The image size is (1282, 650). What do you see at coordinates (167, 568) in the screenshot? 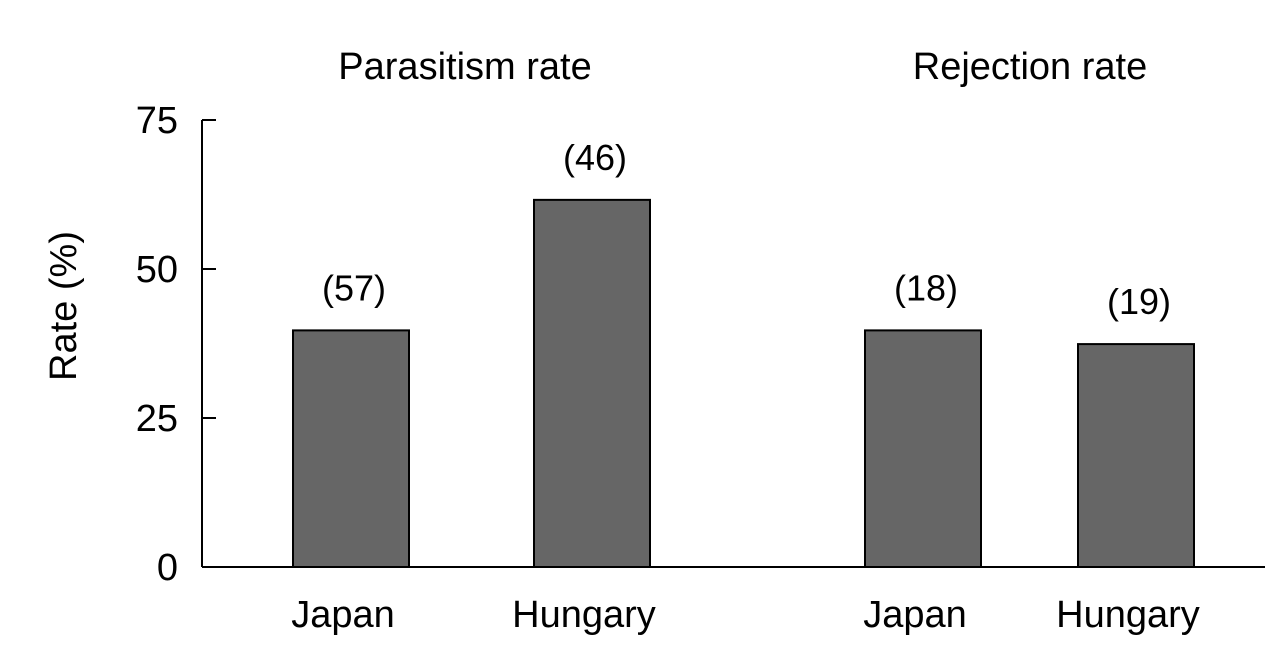
I see `y-tick-label: 0` at bounding box center [167, 568].